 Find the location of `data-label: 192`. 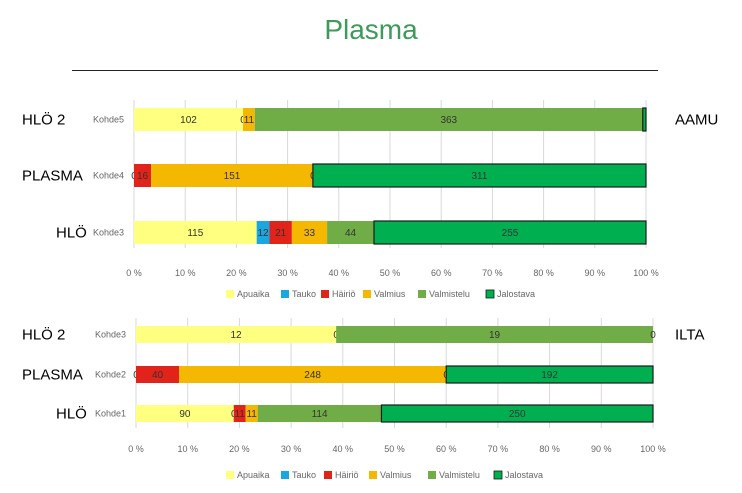

data-label: 192 is located at coordinates (549, 375).